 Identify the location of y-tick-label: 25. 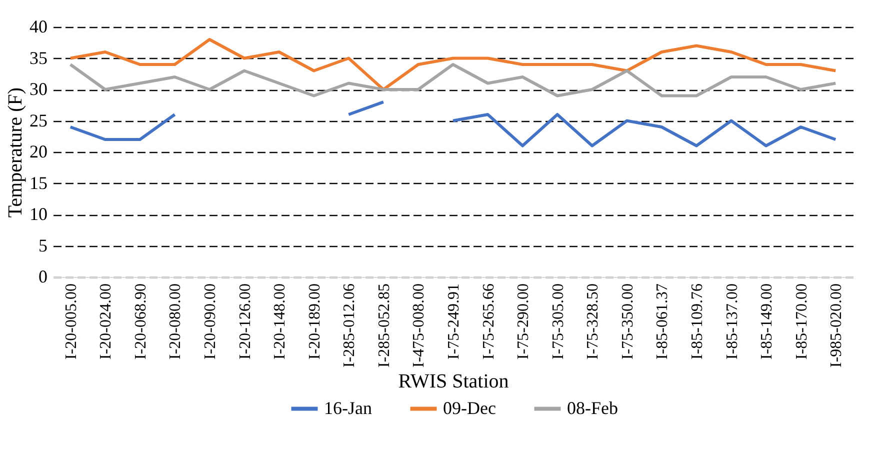
(39, 120).